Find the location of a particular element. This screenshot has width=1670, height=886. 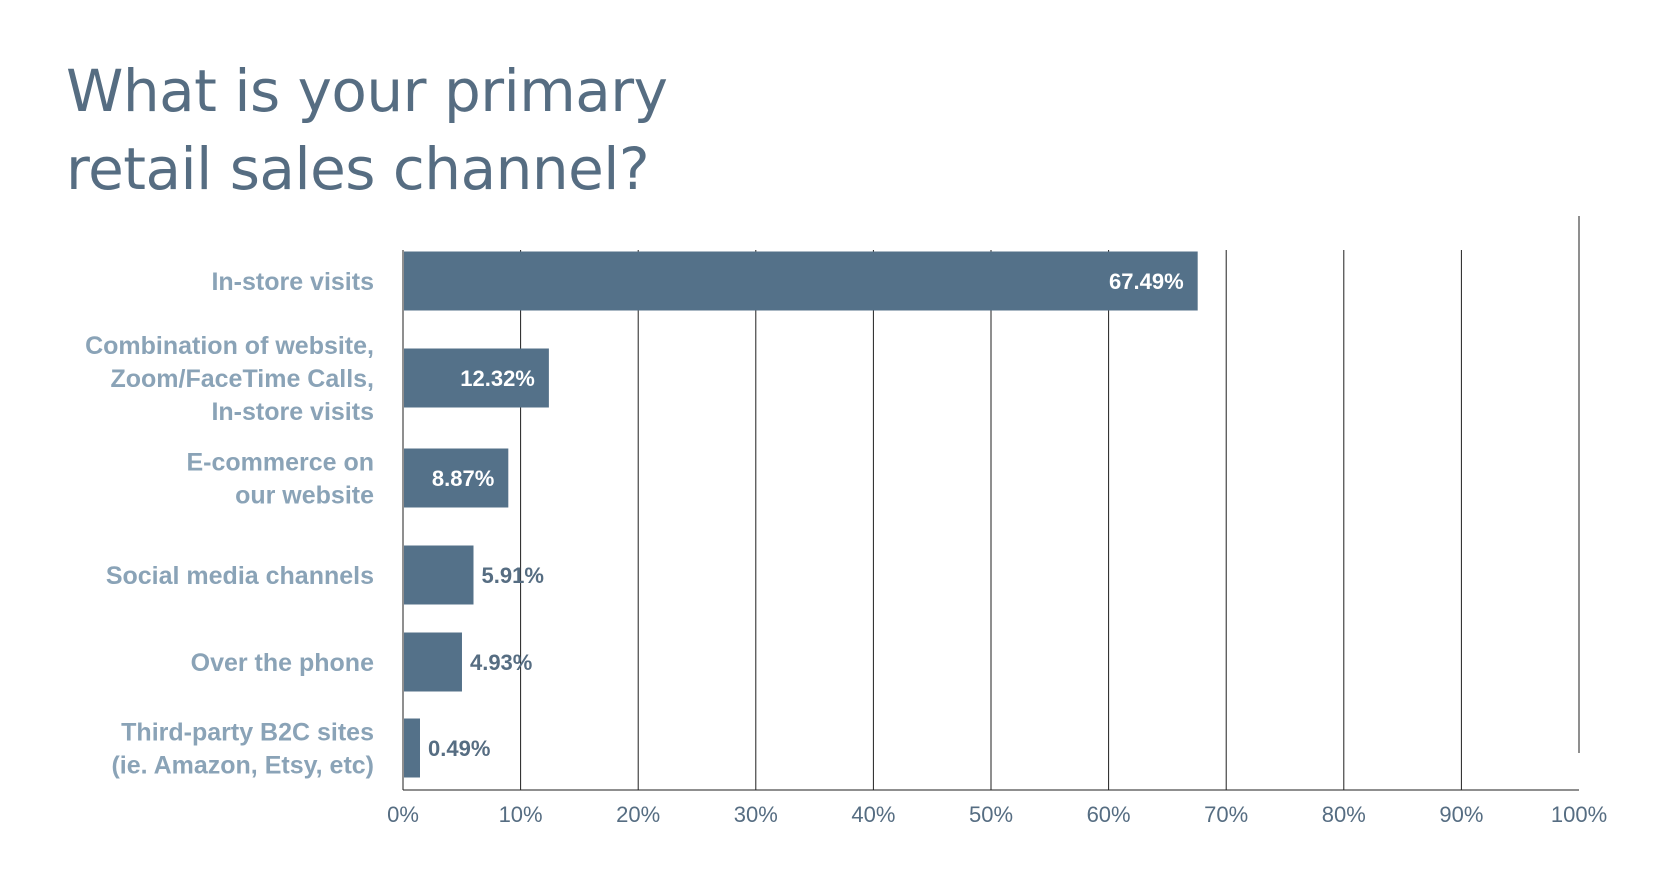

chart-title-line-1: What is your primary is located at coordinates (367, 91).